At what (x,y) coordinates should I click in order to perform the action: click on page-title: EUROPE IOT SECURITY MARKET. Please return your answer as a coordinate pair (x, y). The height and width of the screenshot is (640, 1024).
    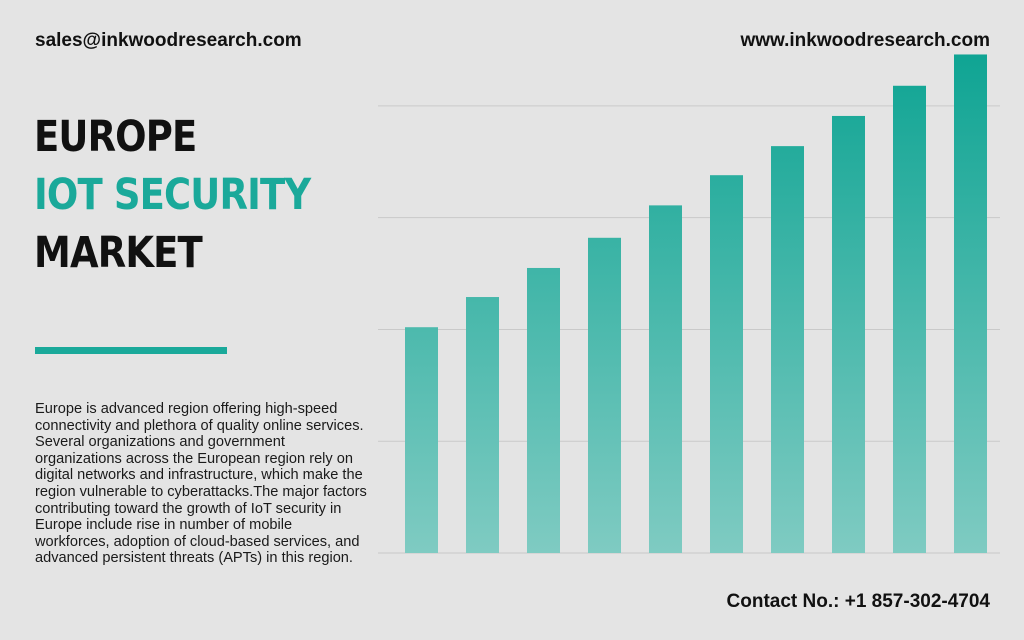
    Looking at the image, I should click on (194, 195).